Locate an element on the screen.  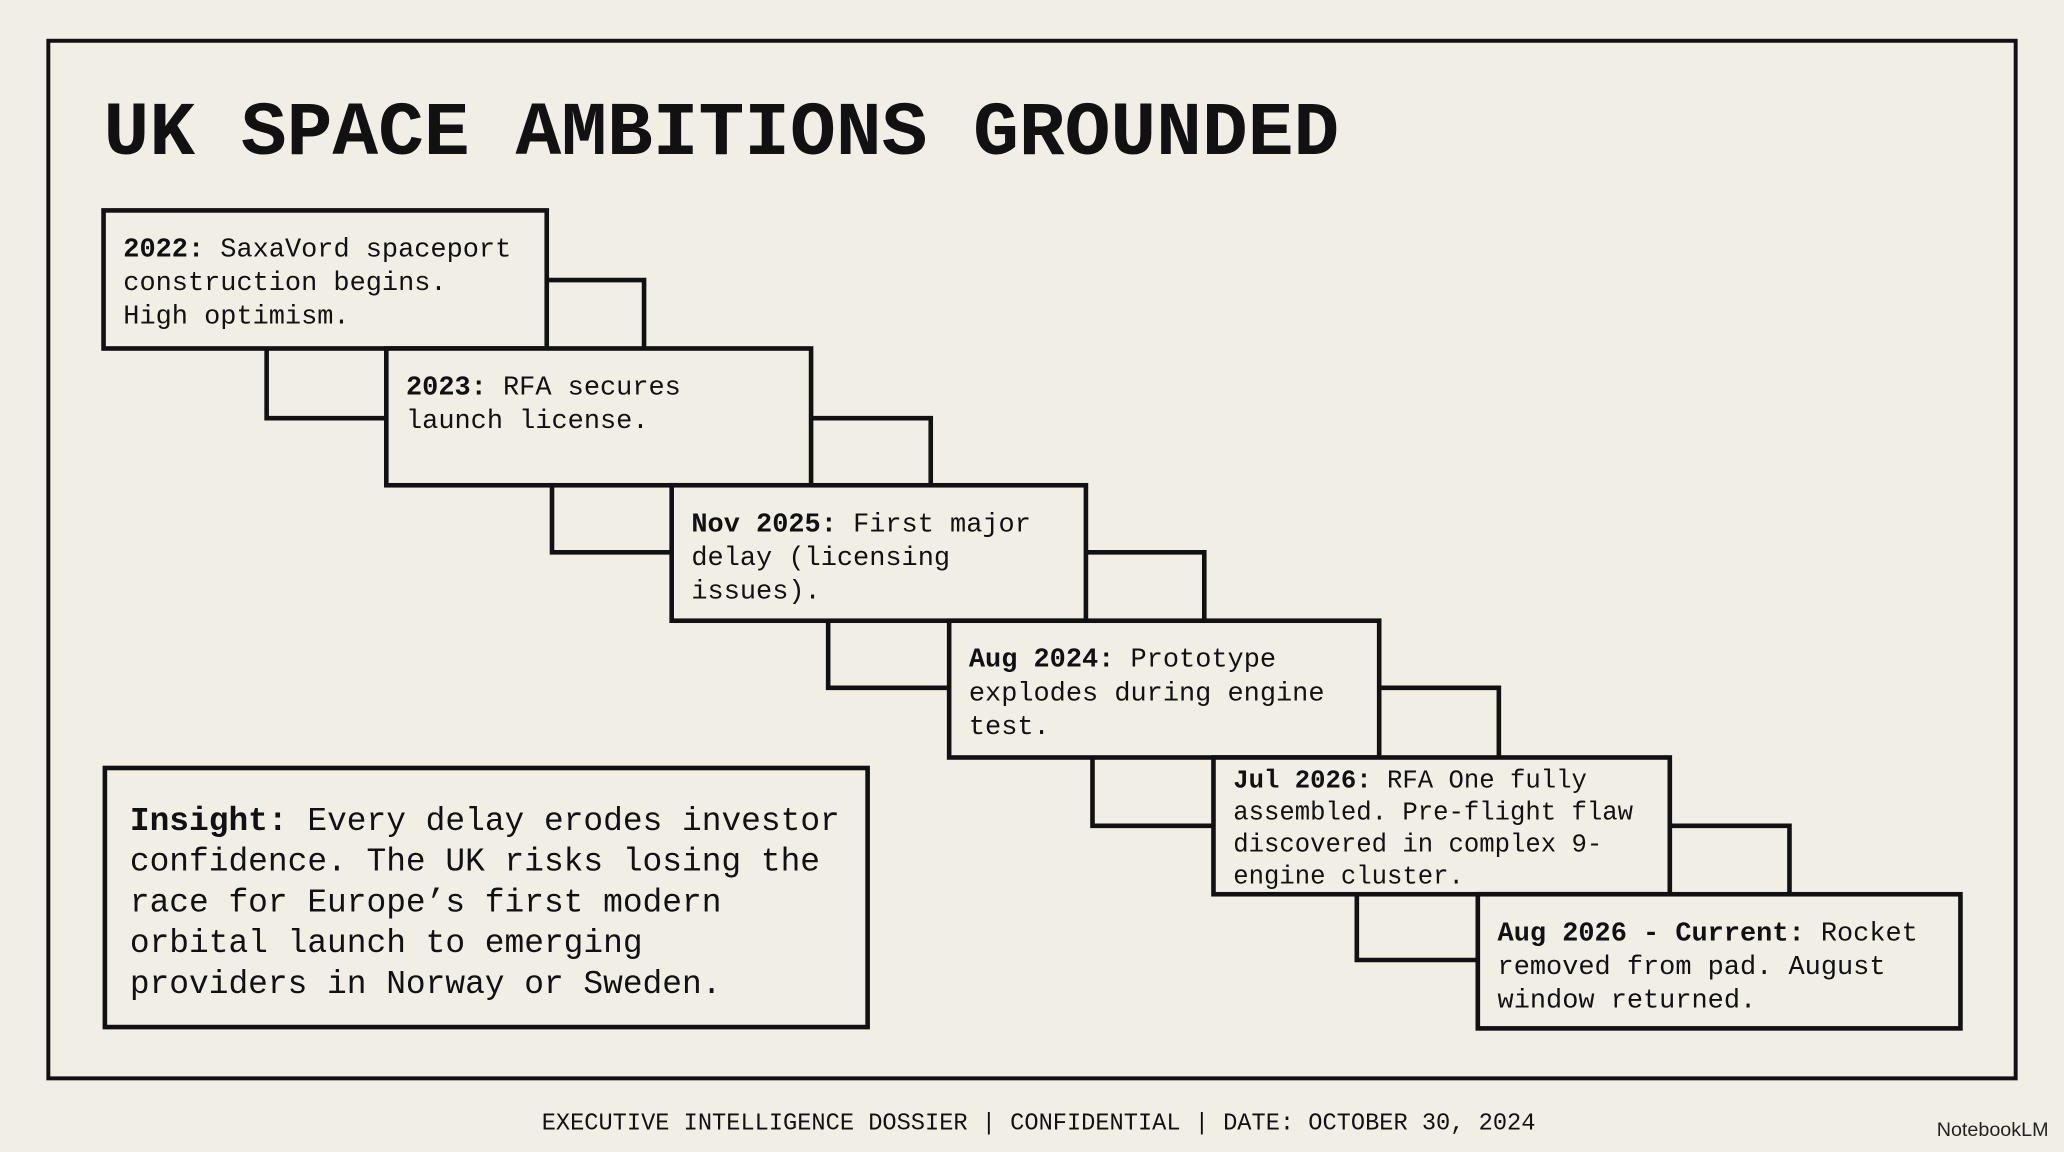
line: removed from pad. August is located at coordinates (1692, 968).